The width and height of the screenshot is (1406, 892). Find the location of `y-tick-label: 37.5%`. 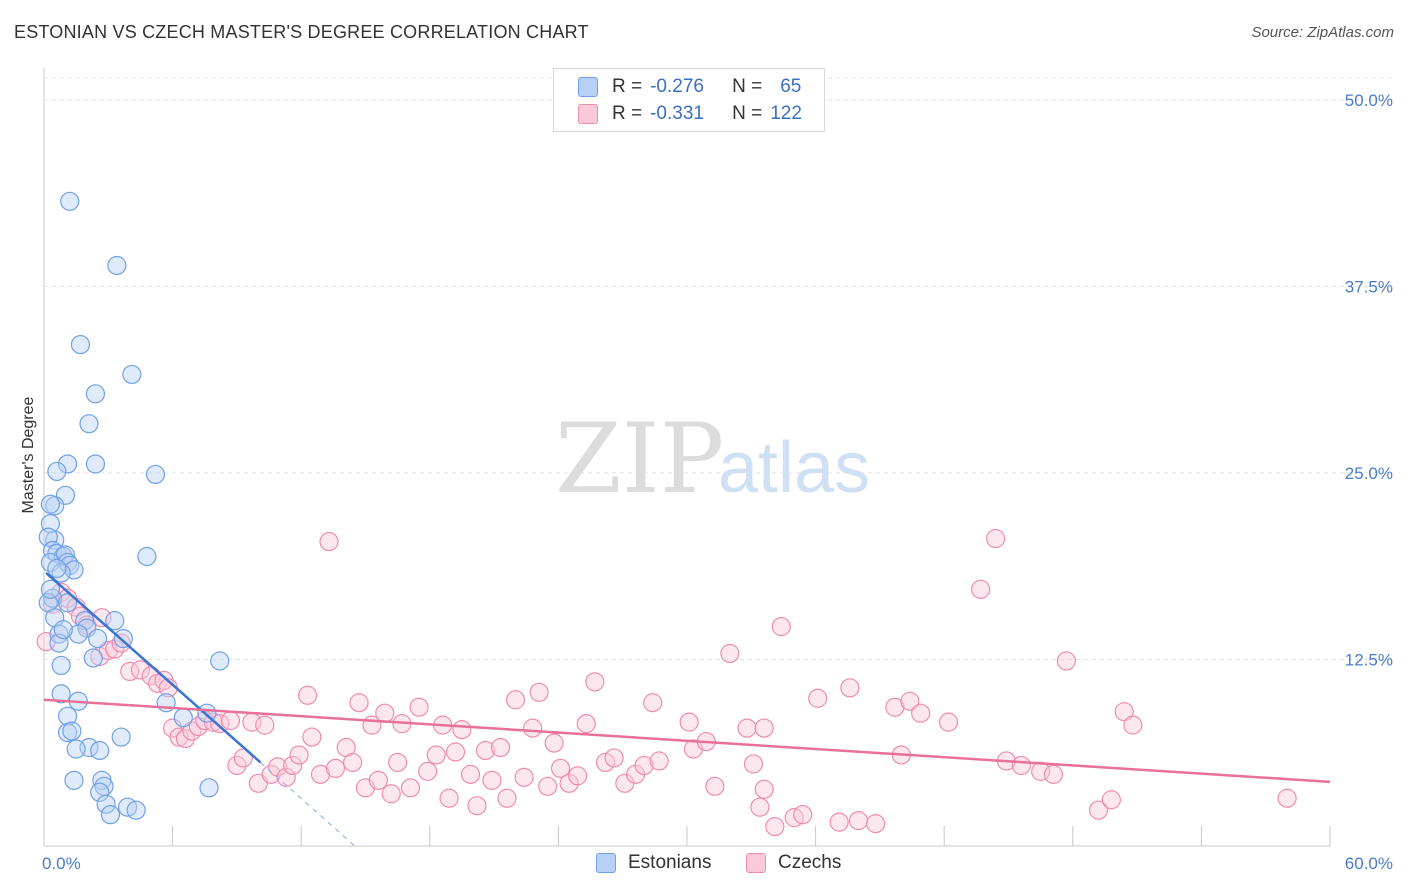

y-tick-label: 37.5% is located at coordinates (1369, 286).